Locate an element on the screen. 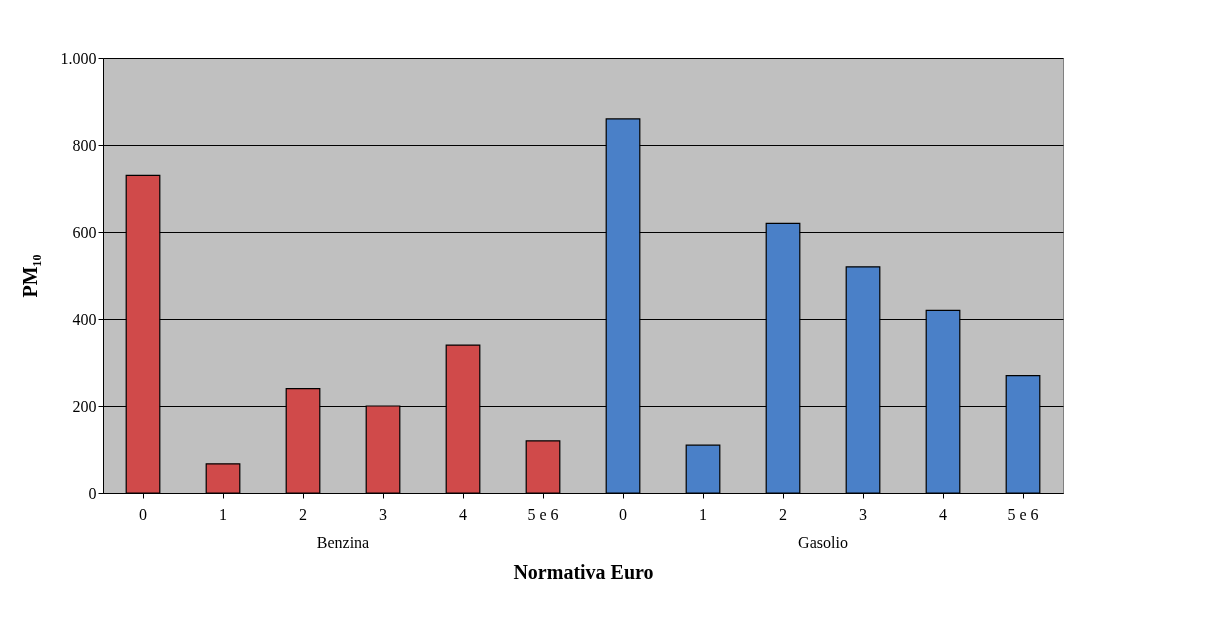 The image size is (1216, 626). y-tick-label: 600 is located at coordinates (84, 232).